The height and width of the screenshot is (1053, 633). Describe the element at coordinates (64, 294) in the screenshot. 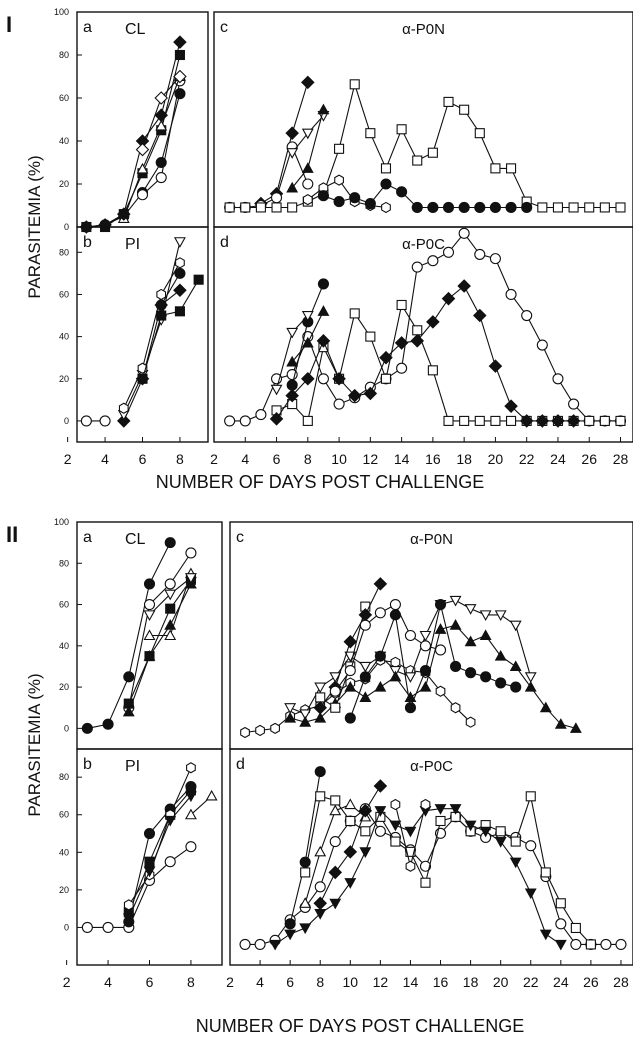

I see `y-tick-label: 60` at that location.